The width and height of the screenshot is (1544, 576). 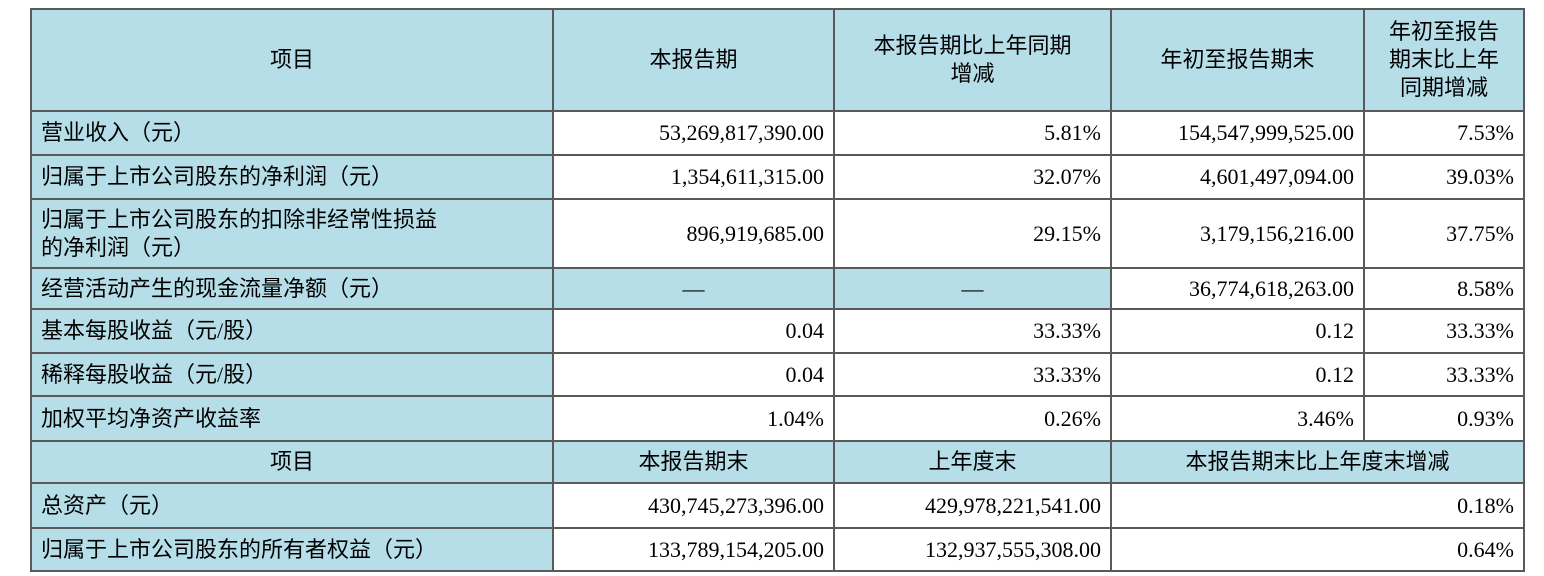 What do you see at coordinates (292, 505) in the screenshot?
I see `row-label: 总资产（元）` at bounding box center [292, 505].